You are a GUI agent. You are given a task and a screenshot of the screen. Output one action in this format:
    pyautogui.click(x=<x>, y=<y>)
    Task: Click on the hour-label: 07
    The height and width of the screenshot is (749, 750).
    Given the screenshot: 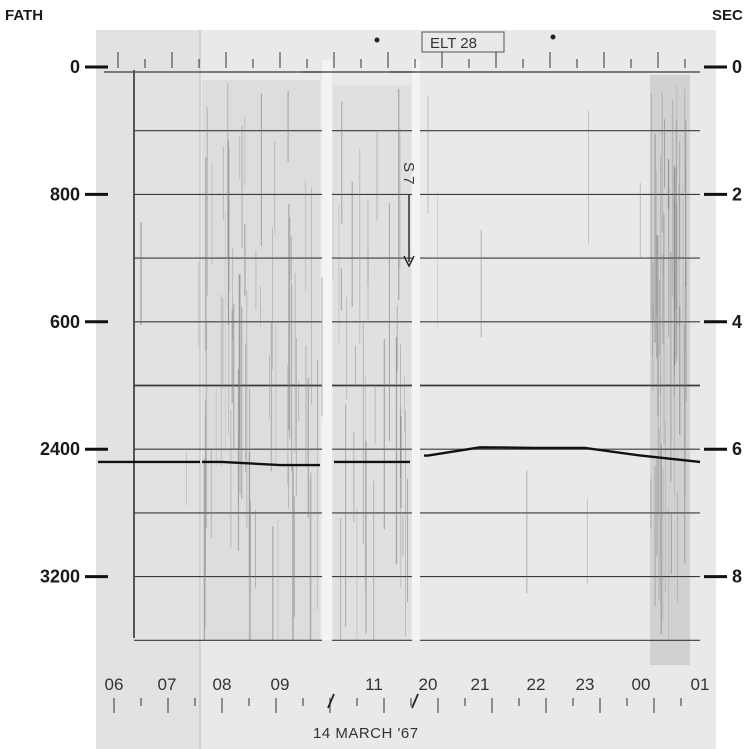 What is the action you would take?
    pyautogui.click(x=167, y=684)
    